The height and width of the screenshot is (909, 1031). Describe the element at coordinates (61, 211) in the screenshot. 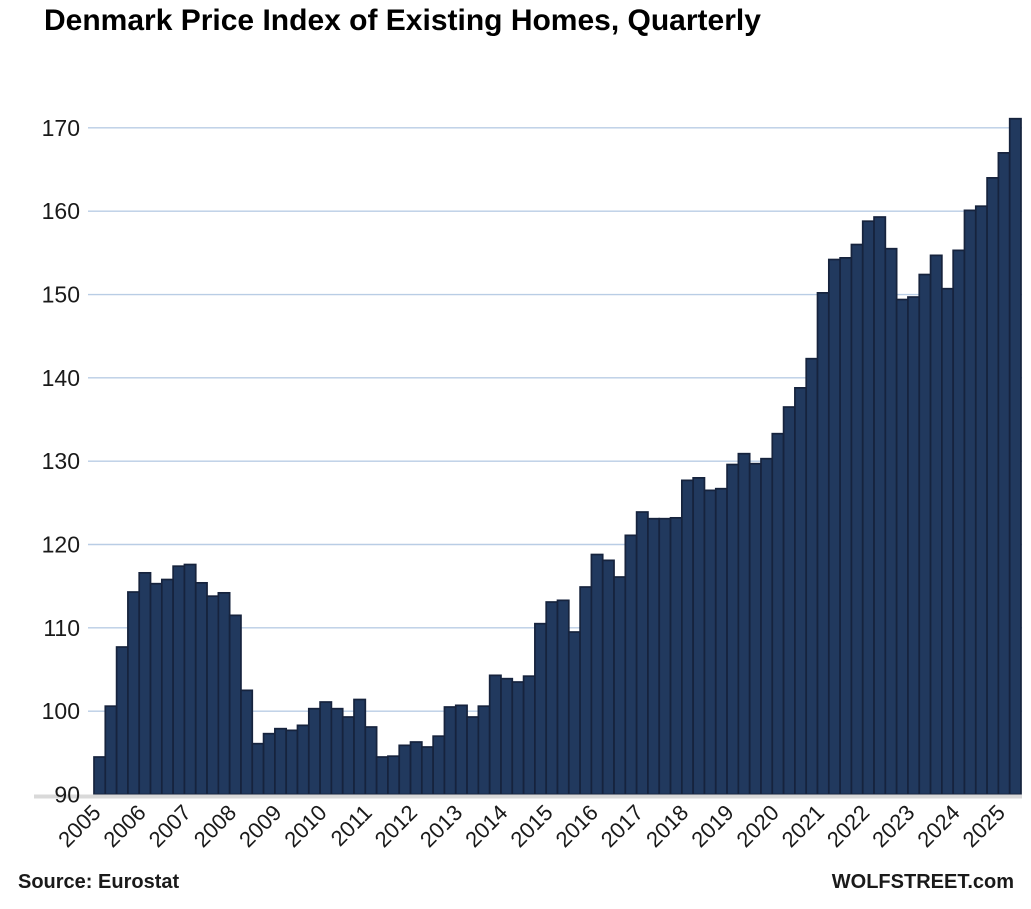

I see `y-tick-label-160: 160` at that location.